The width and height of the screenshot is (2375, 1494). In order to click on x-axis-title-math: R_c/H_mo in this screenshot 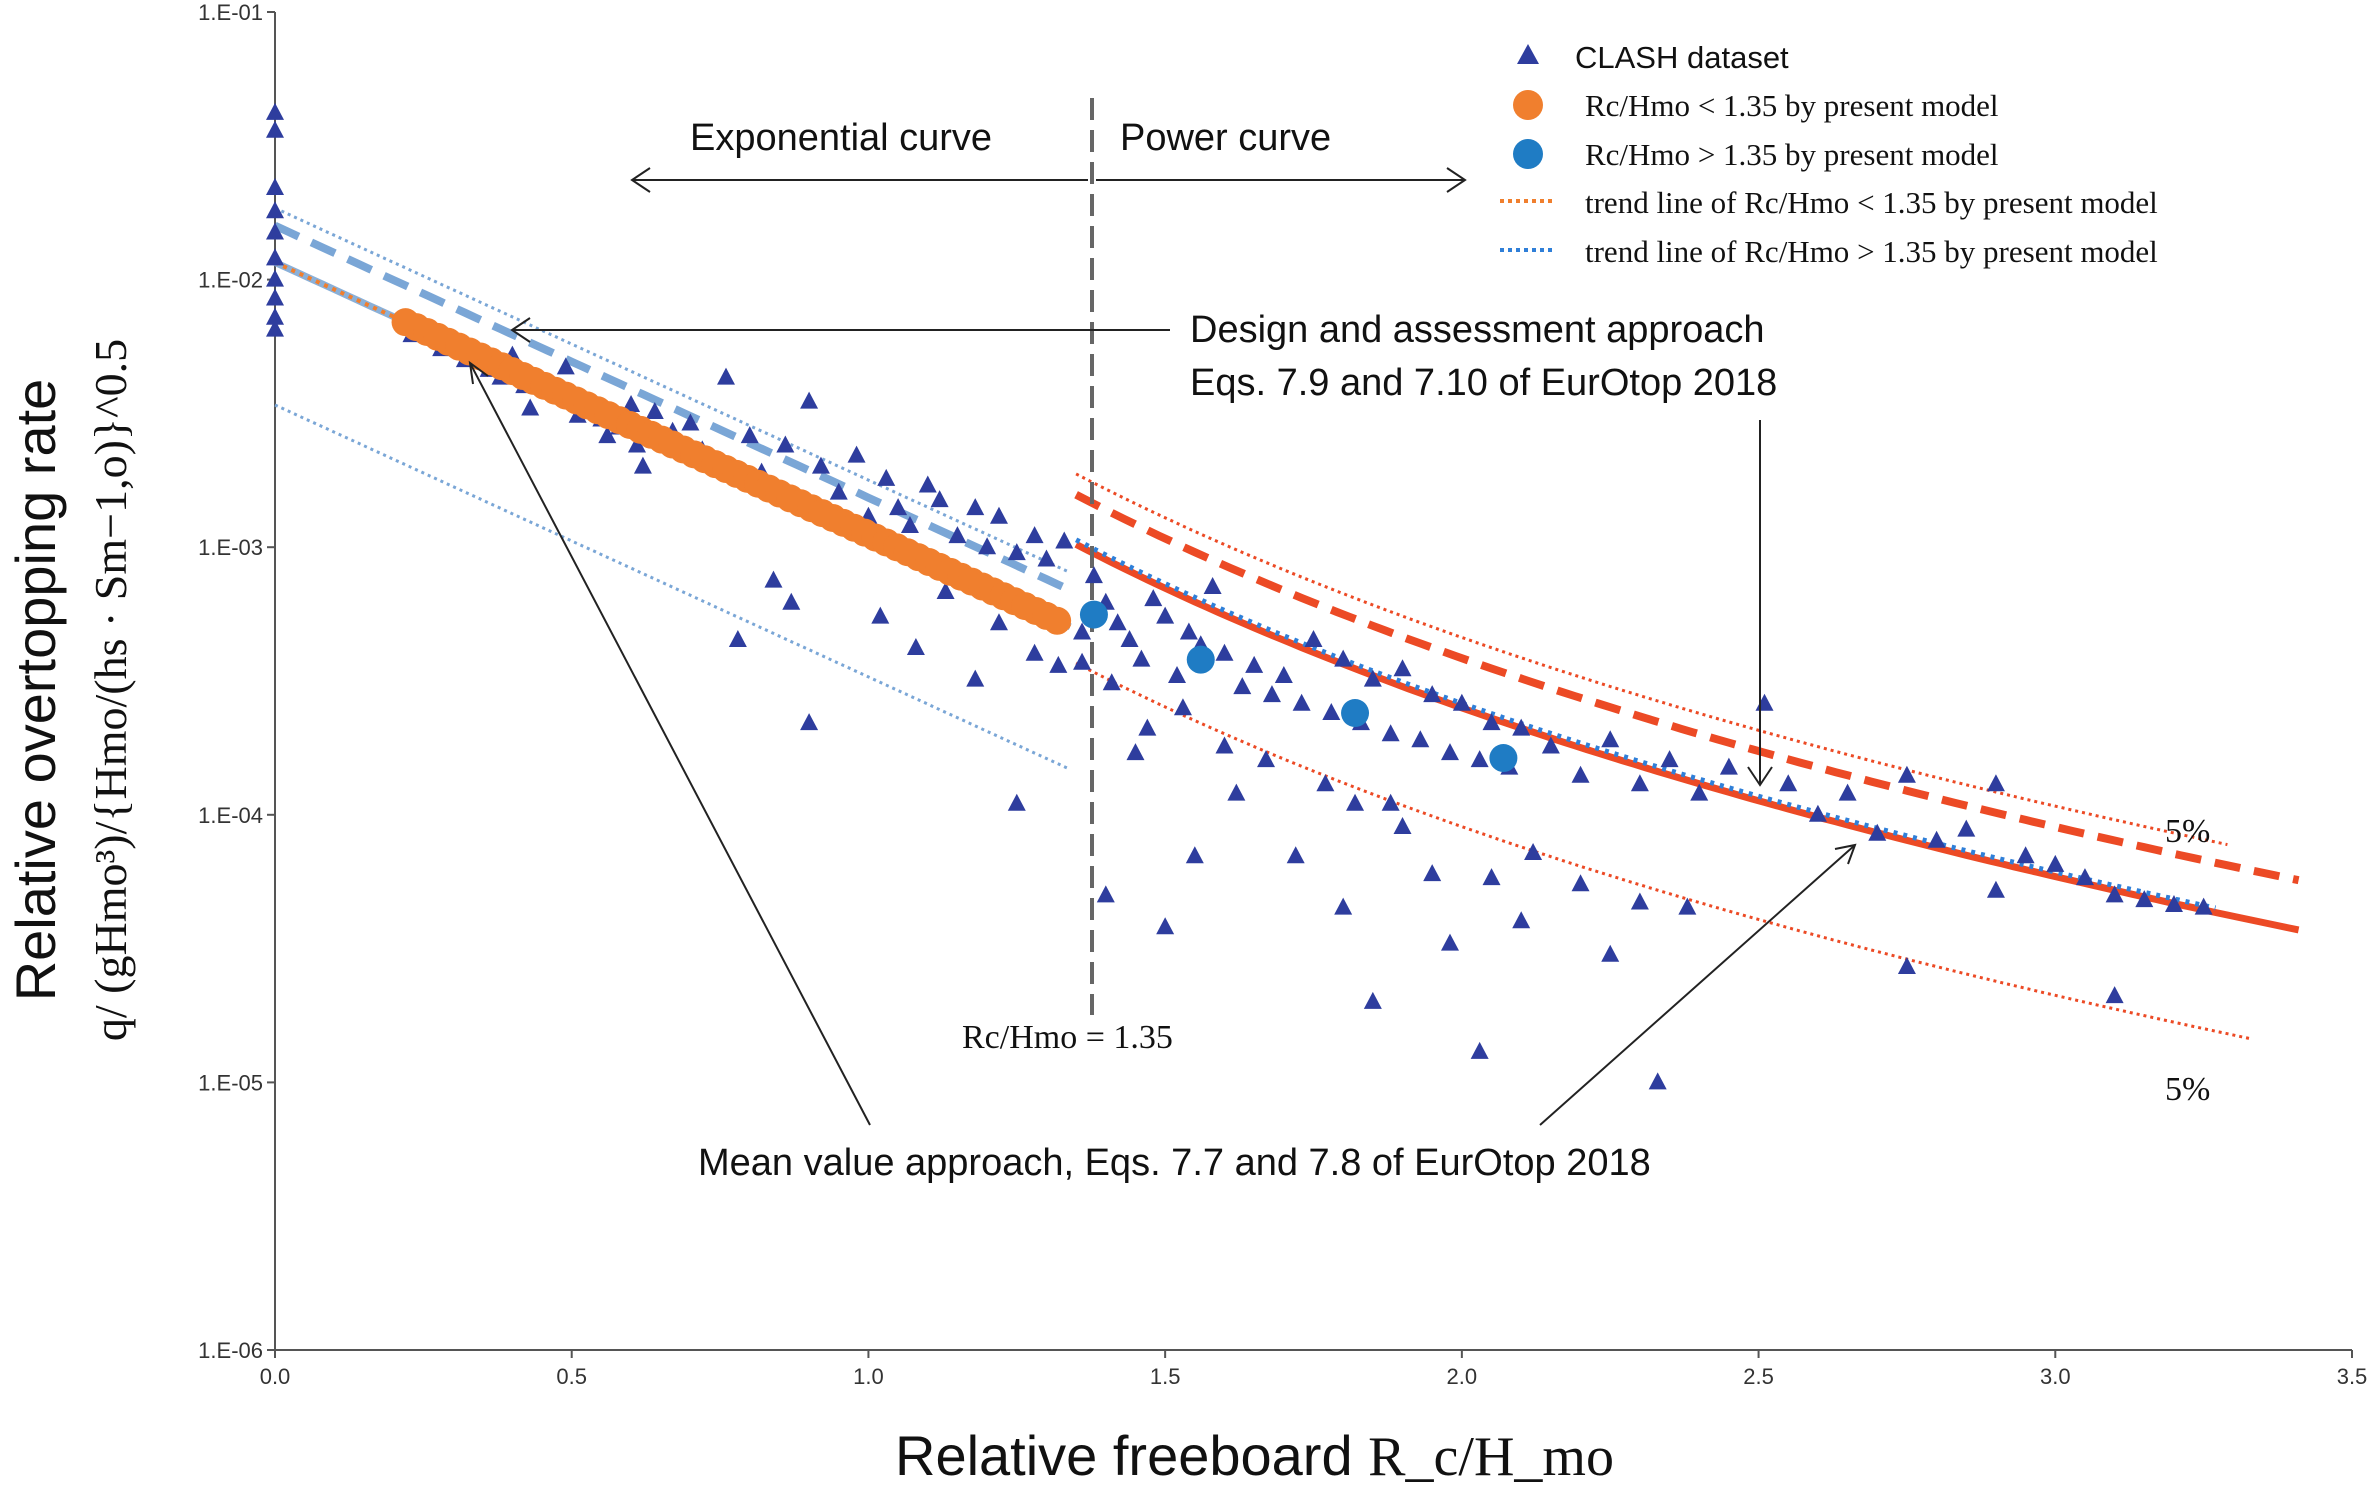, I will do `click(1491, 1457)`.